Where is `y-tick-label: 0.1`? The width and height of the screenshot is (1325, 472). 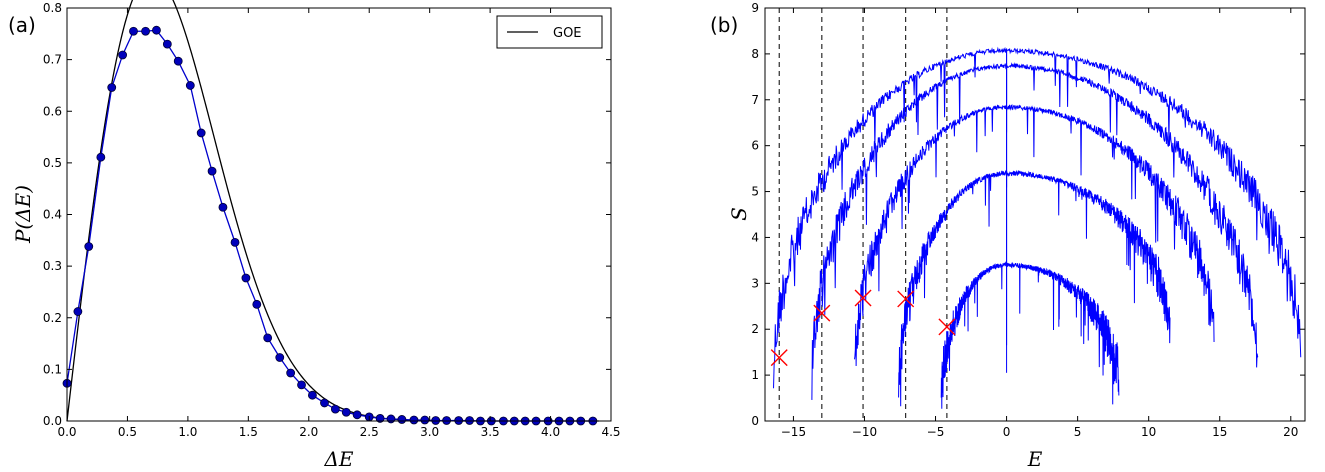 y-tick-label: 0.1 is located at coordinates (52, 369).